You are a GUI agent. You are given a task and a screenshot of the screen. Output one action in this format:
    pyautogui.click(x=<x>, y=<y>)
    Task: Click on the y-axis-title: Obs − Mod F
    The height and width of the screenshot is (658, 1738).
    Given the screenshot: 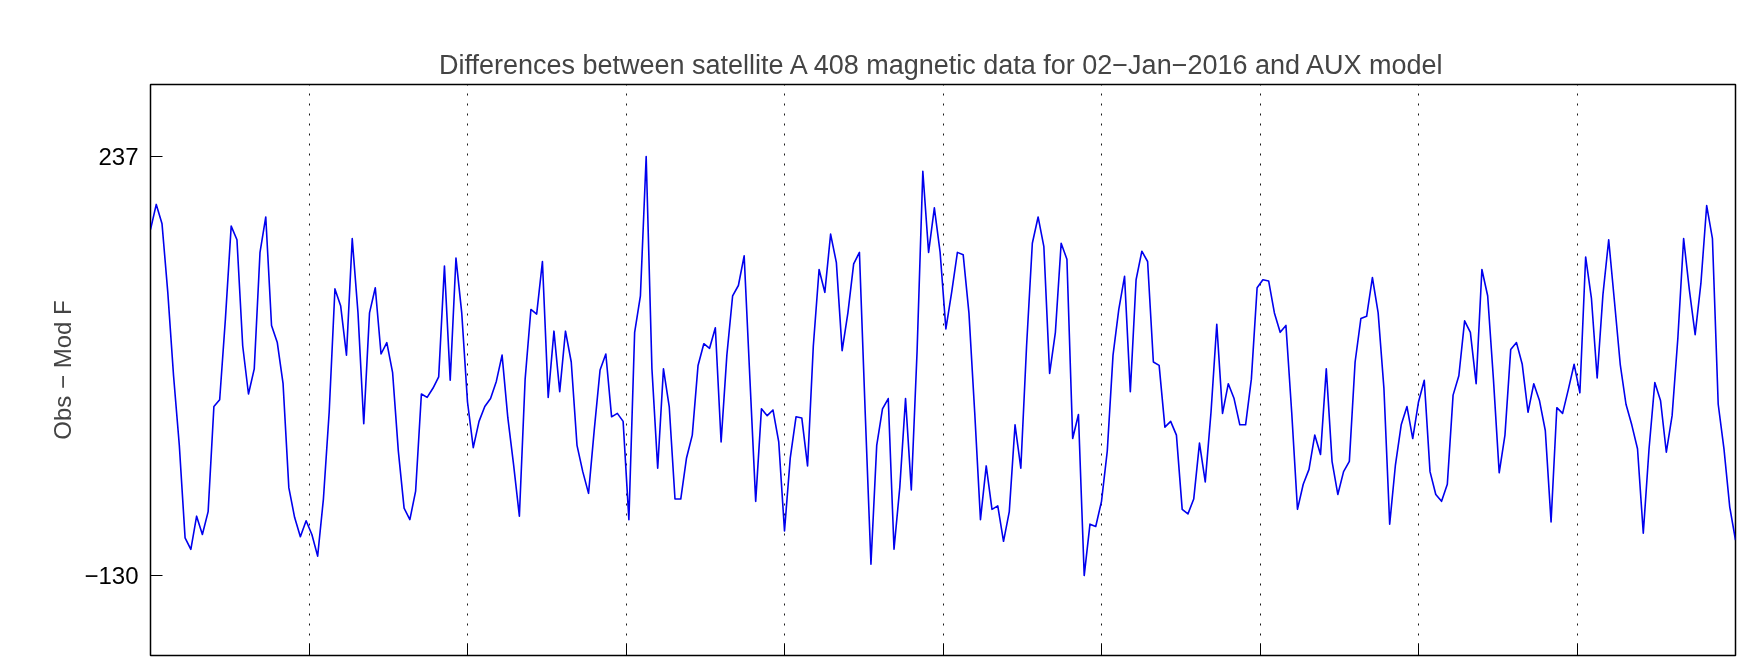 What is the action you would take?
    pyautogui.click(x=63, y=370)
    